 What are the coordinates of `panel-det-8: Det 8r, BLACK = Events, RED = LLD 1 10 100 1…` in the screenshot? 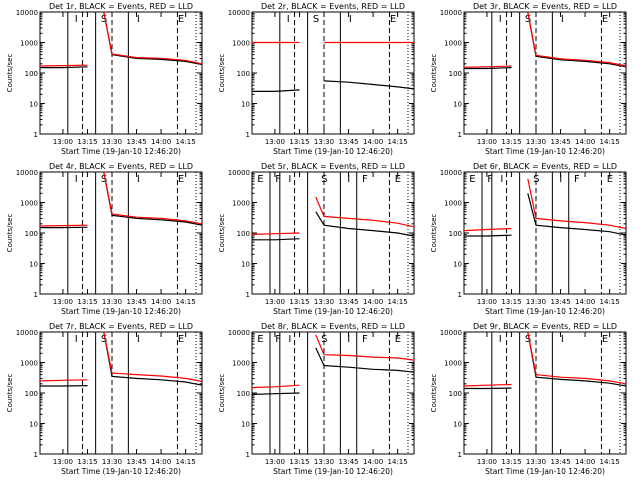 It's located at (316, 399).